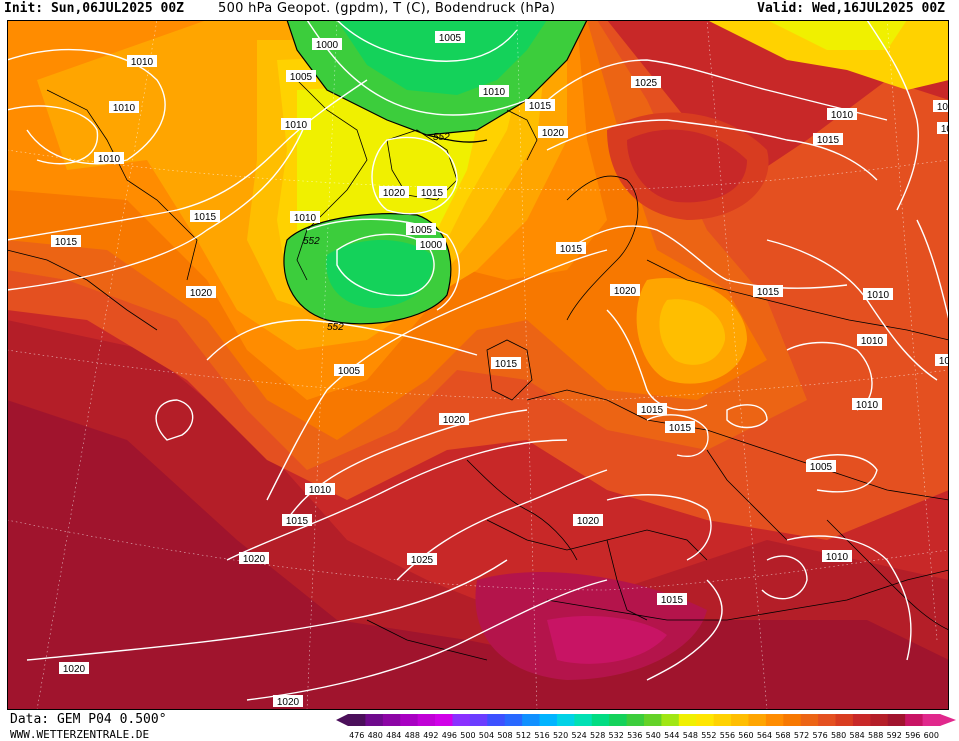  What do you see at coordinates (692, 332) in the screenshot?
I see `field-564-ce` at bounding box center [692, 332].